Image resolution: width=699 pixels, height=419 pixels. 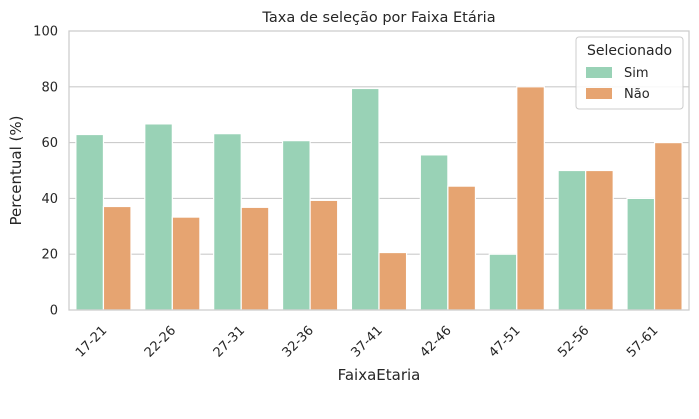 What do you see at coordinates (160, 341) in the screenshot?
I see `x-tick-label: 22-26` at bounding box center [160, 341].